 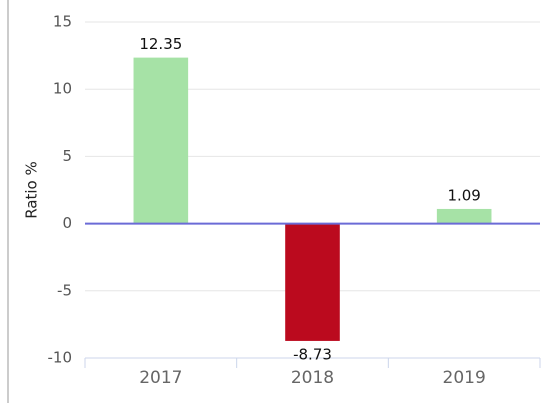 I want to click on value-label: -8.73, so click(x=312, y=354).